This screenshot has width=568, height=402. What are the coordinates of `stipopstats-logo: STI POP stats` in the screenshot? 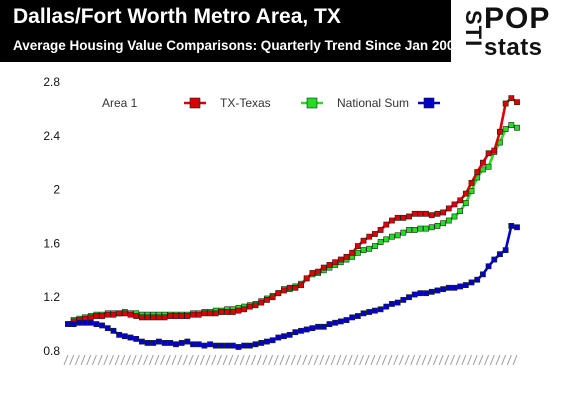 It's located at (510, 32).